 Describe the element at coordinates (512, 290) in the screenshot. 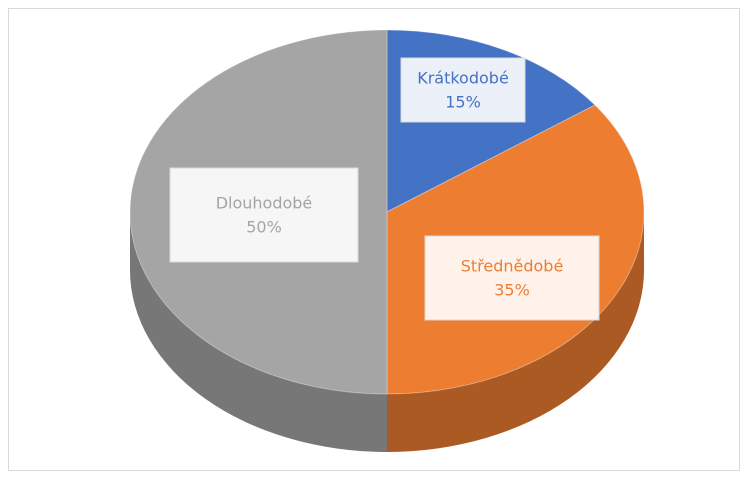

I see `label-value: 35%` at that location.